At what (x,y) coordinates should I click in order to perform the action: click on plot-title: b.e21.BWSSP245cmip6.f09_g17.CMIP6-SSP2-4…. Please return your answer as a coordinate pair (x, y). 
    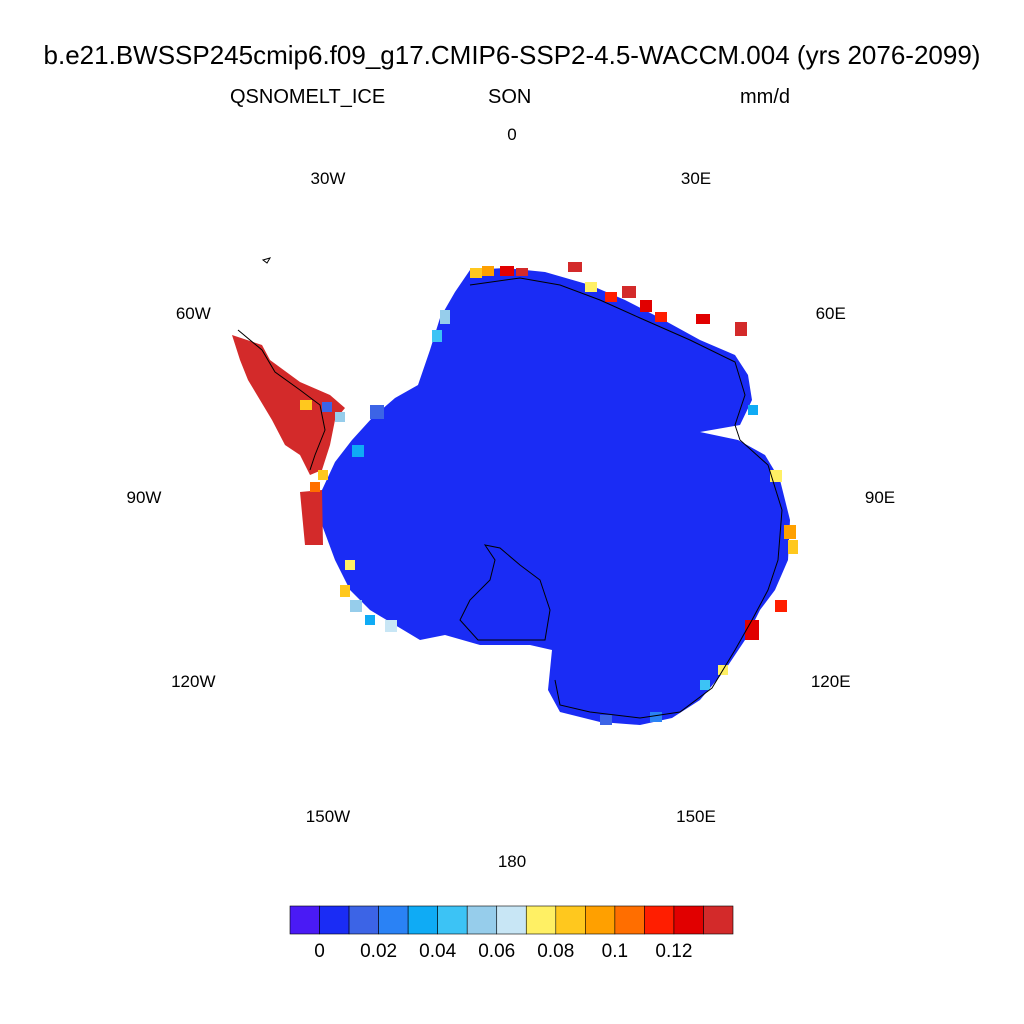
    Looking at the image, I should click on (512, 55).